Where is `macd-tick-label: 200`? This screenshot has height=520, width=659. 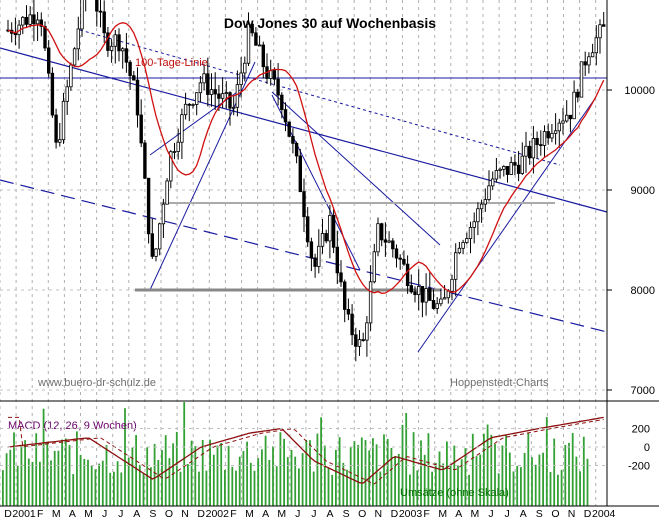
macd-tick-label: 200 is located at coordinates (641, 430).